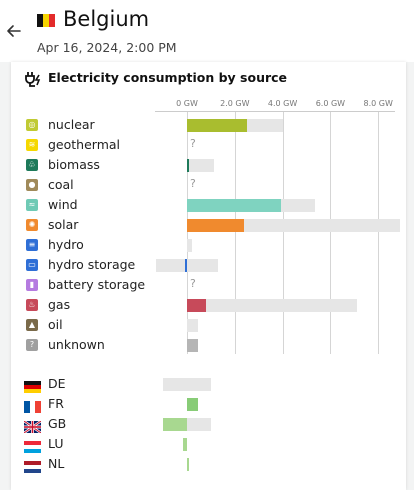 The image size is (414, 490). What do you see at coordinates (32, 305) in the screenshot?
I see `gas-icon: ♨` at bounding box center [32, 305].